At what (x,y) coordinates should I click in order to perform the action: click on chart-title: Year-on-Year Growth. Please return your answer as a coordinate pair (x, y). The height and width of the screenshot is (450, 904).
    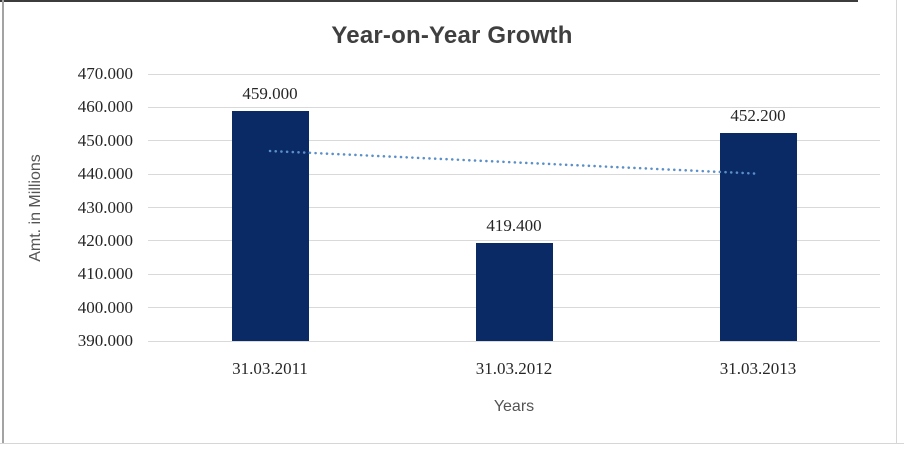
    Looking at the image, I should click on (452, 35).